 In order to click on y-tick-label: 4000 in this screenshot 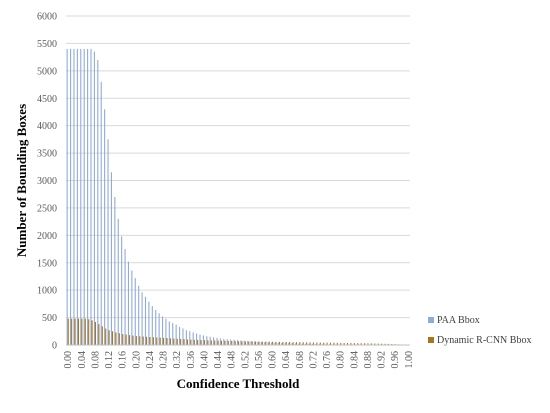, I will do `click(47, 126)`.